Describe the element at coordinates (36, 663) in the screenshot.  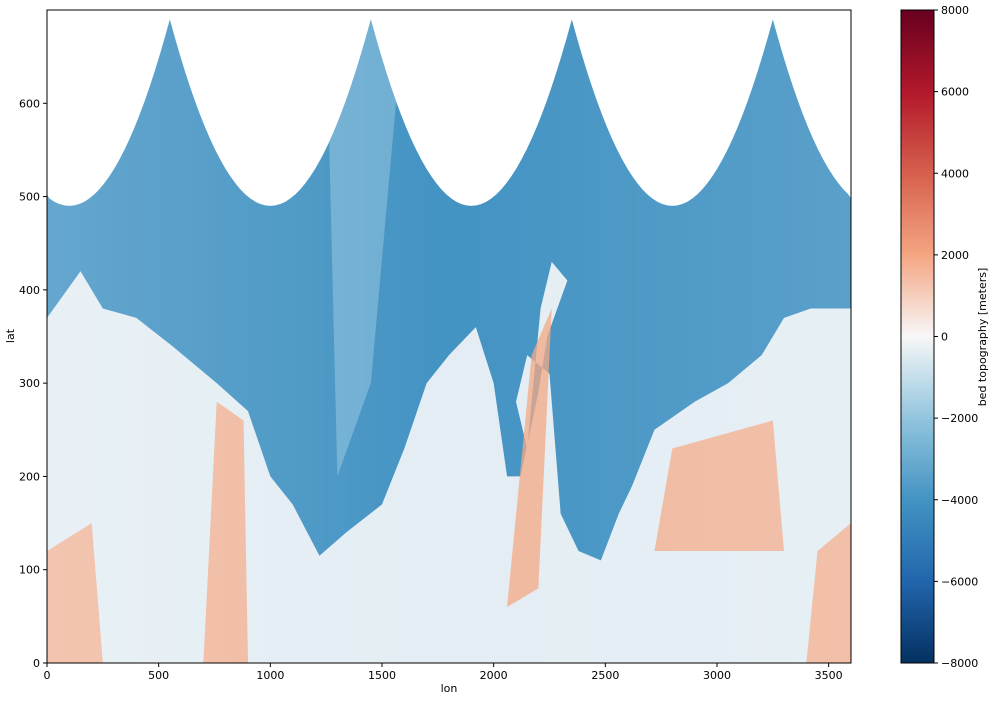
I see `y-tick-label: 0` at that location.